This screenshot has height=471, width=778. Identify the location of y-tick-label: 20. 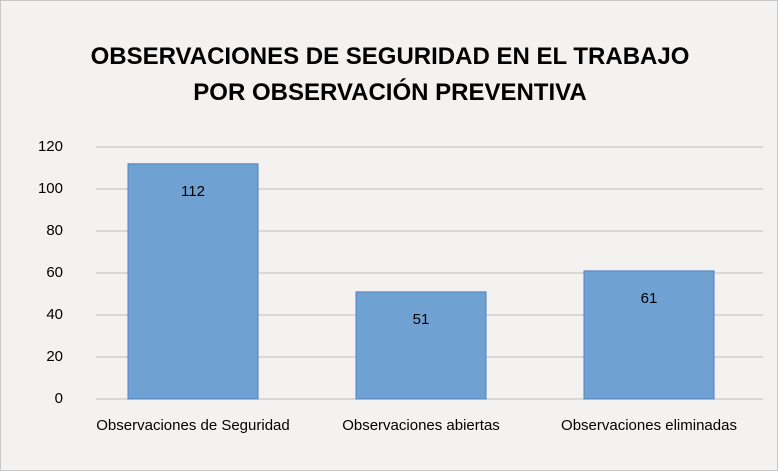
(54, 356).